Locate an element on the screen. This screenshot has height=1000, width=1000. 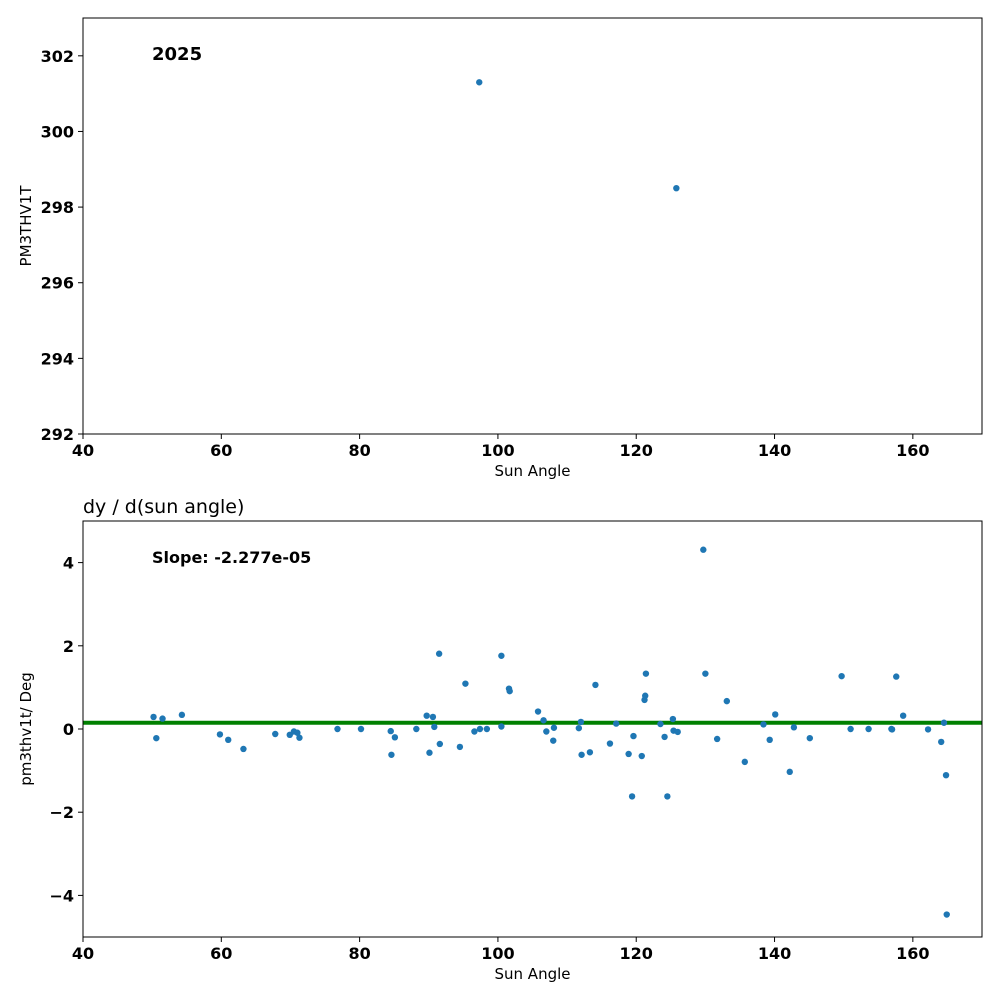
y-tick-label: 302 is located at coordinates (57, 56).